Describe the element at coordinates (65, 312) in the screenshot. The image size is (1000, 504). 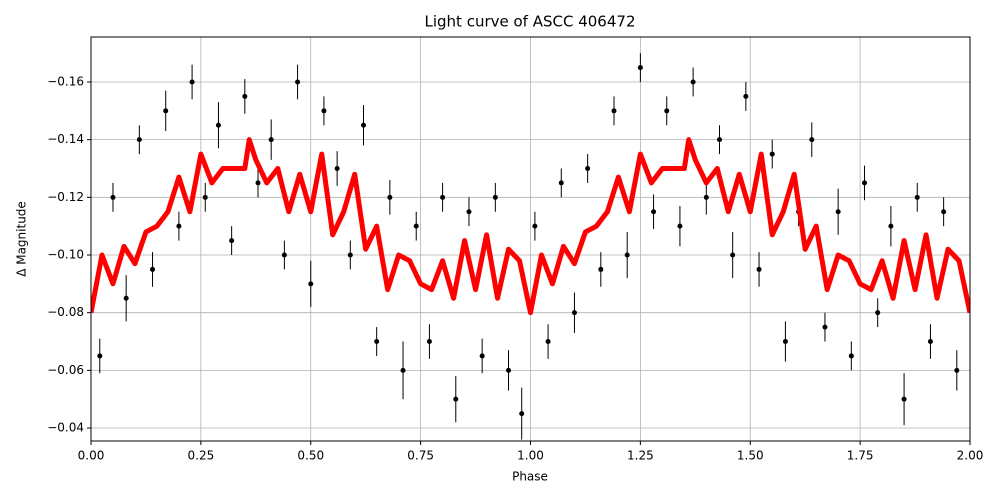
I see `y-tick-label: −0.08` at that location.